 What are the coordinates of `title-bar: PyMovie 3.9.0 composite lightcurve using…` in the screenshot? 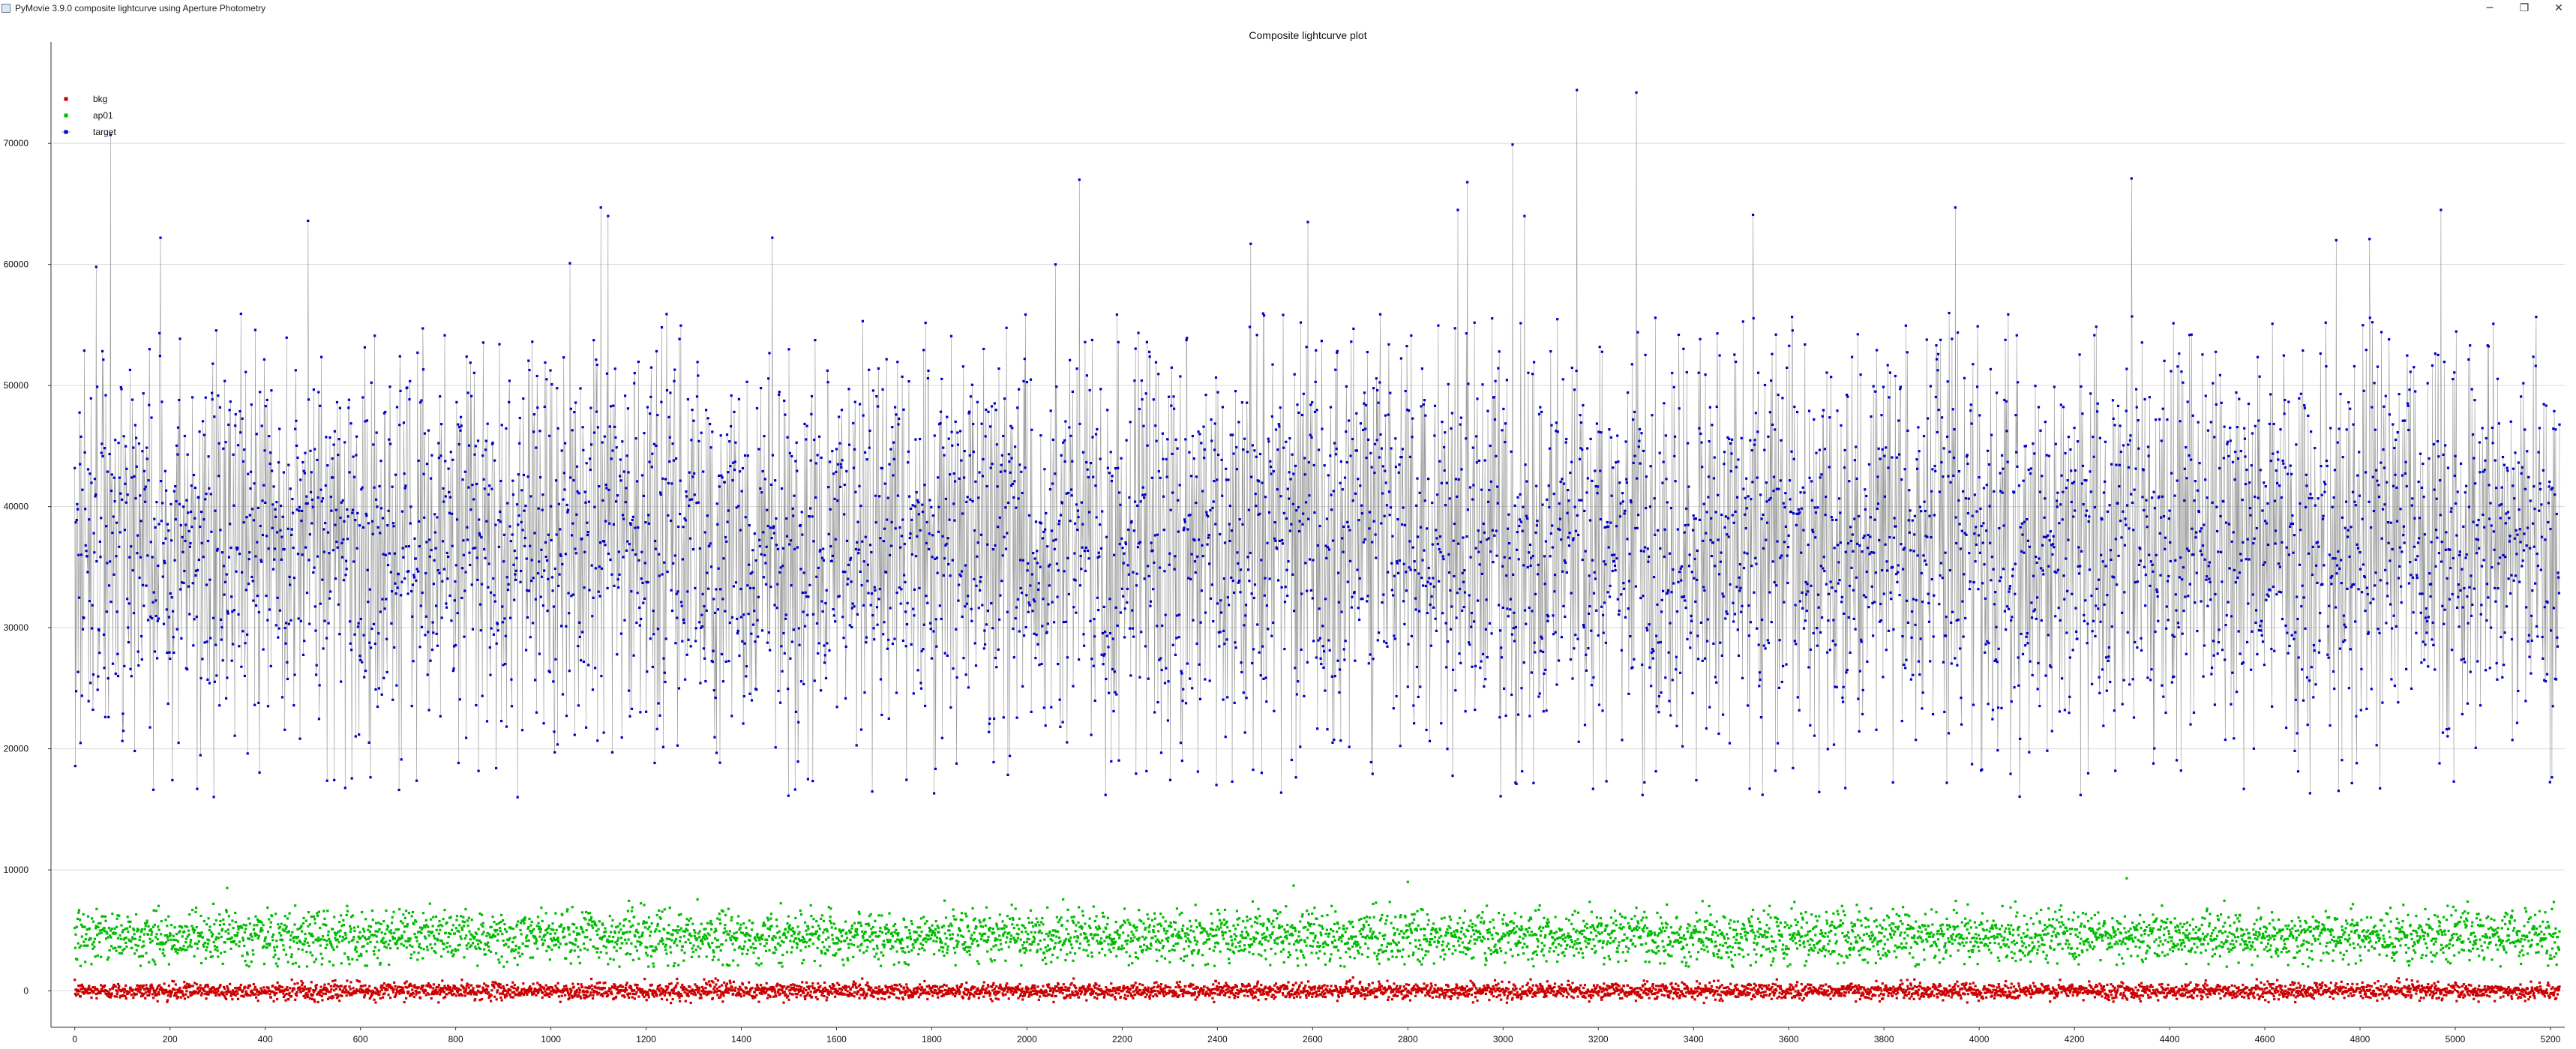 It's located at (1288, 8).